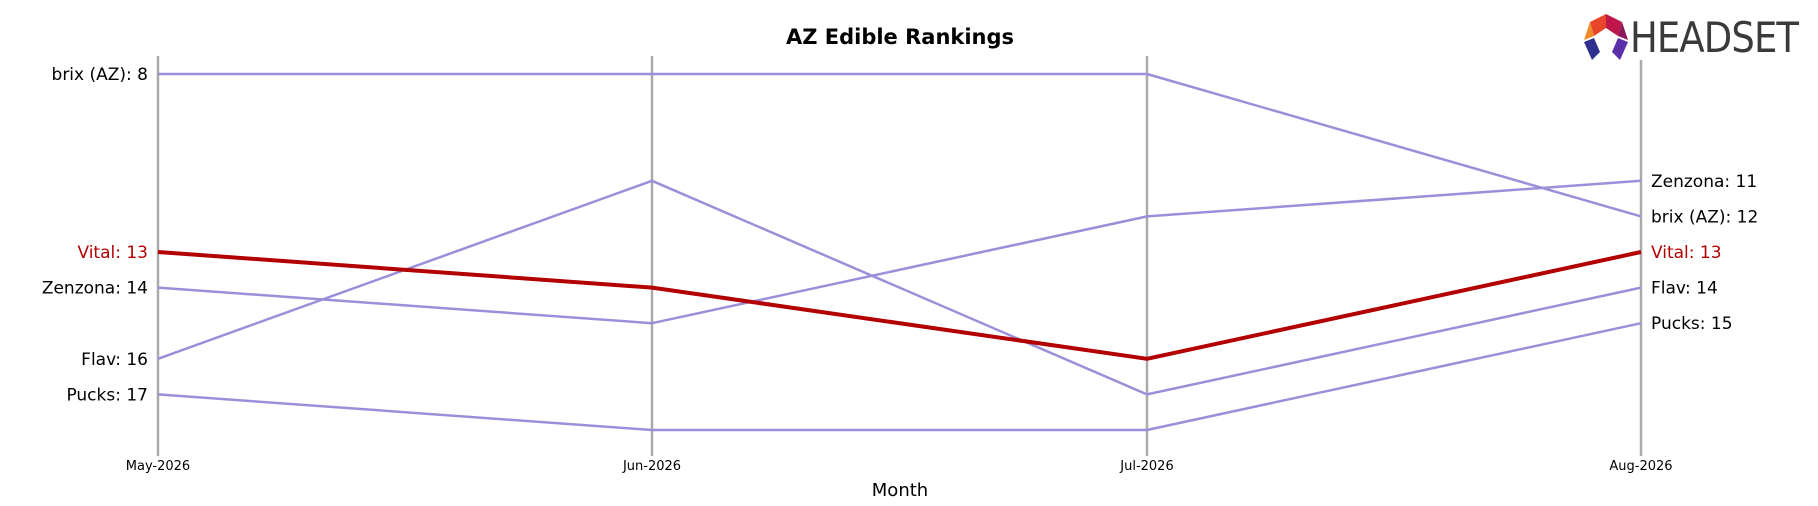  What do you see at coordinates (100, 75) in the screenshot?
I see `series-start-label: brix (AZ): 8` at bounding box center [100, 75].